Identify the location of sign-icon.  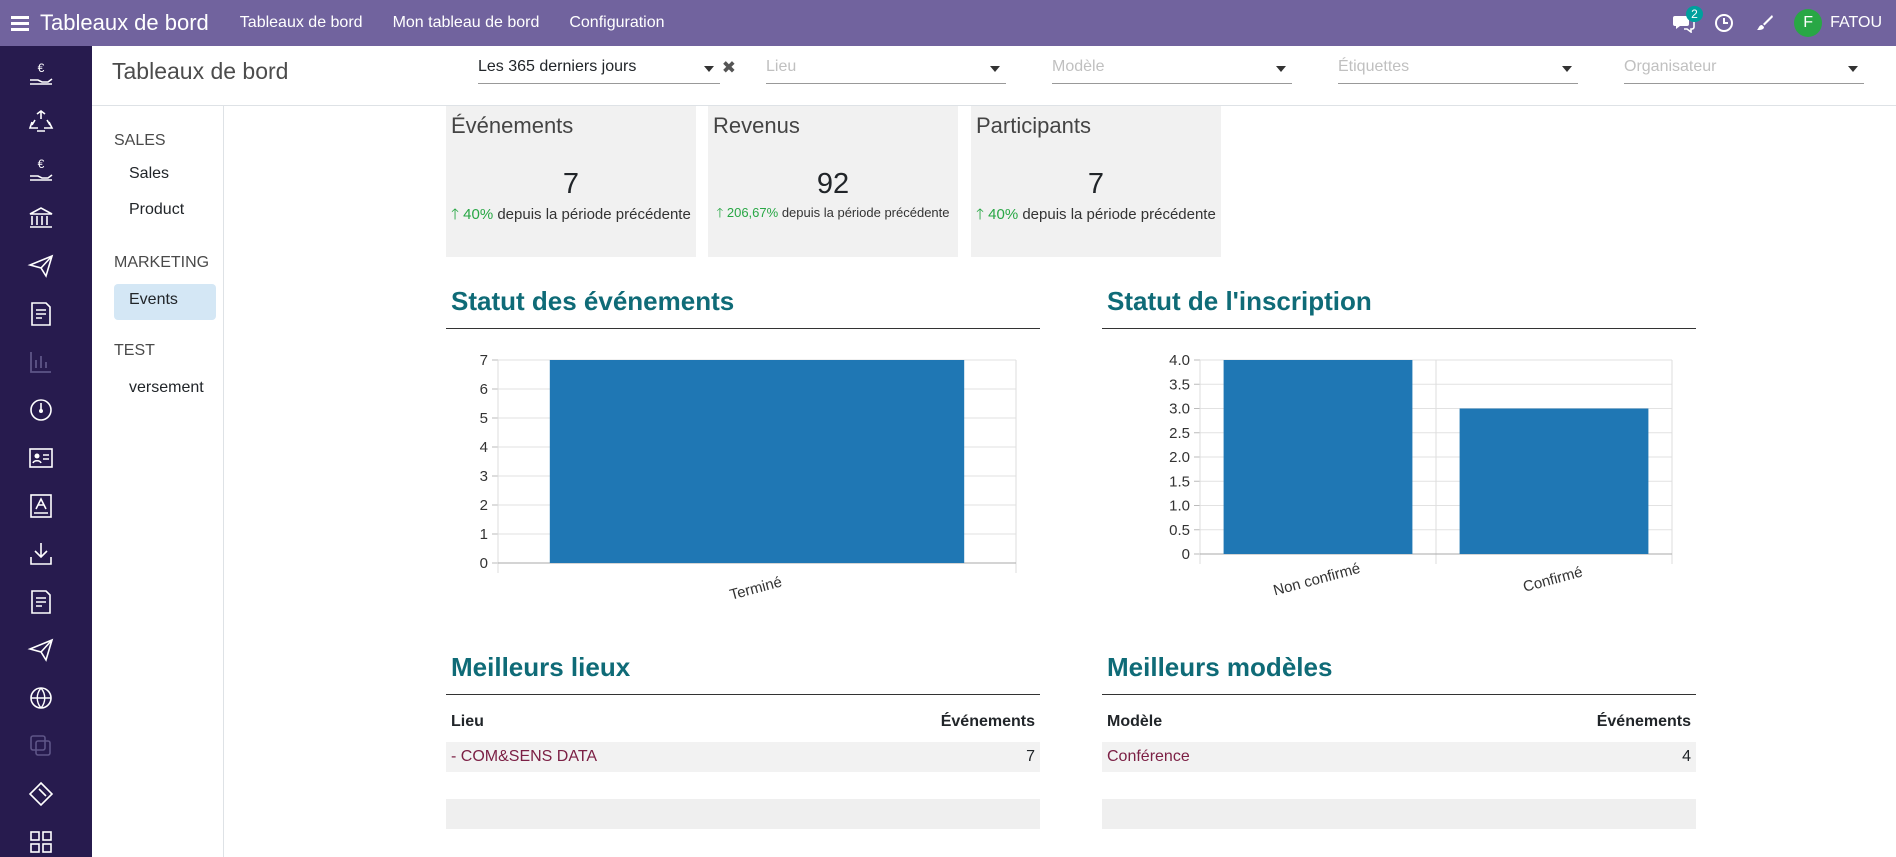
(41, 506).